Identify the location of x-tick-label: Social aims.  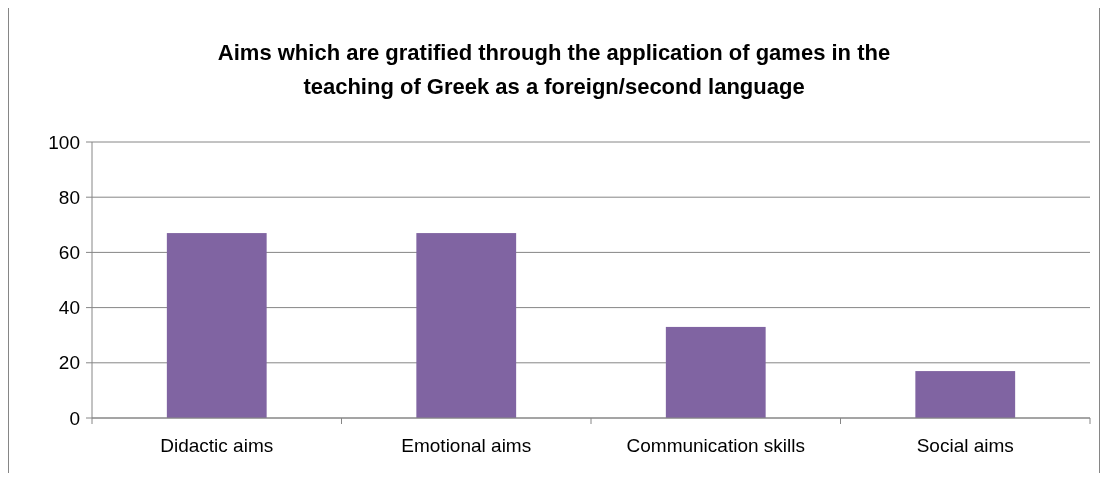
(965, 445).